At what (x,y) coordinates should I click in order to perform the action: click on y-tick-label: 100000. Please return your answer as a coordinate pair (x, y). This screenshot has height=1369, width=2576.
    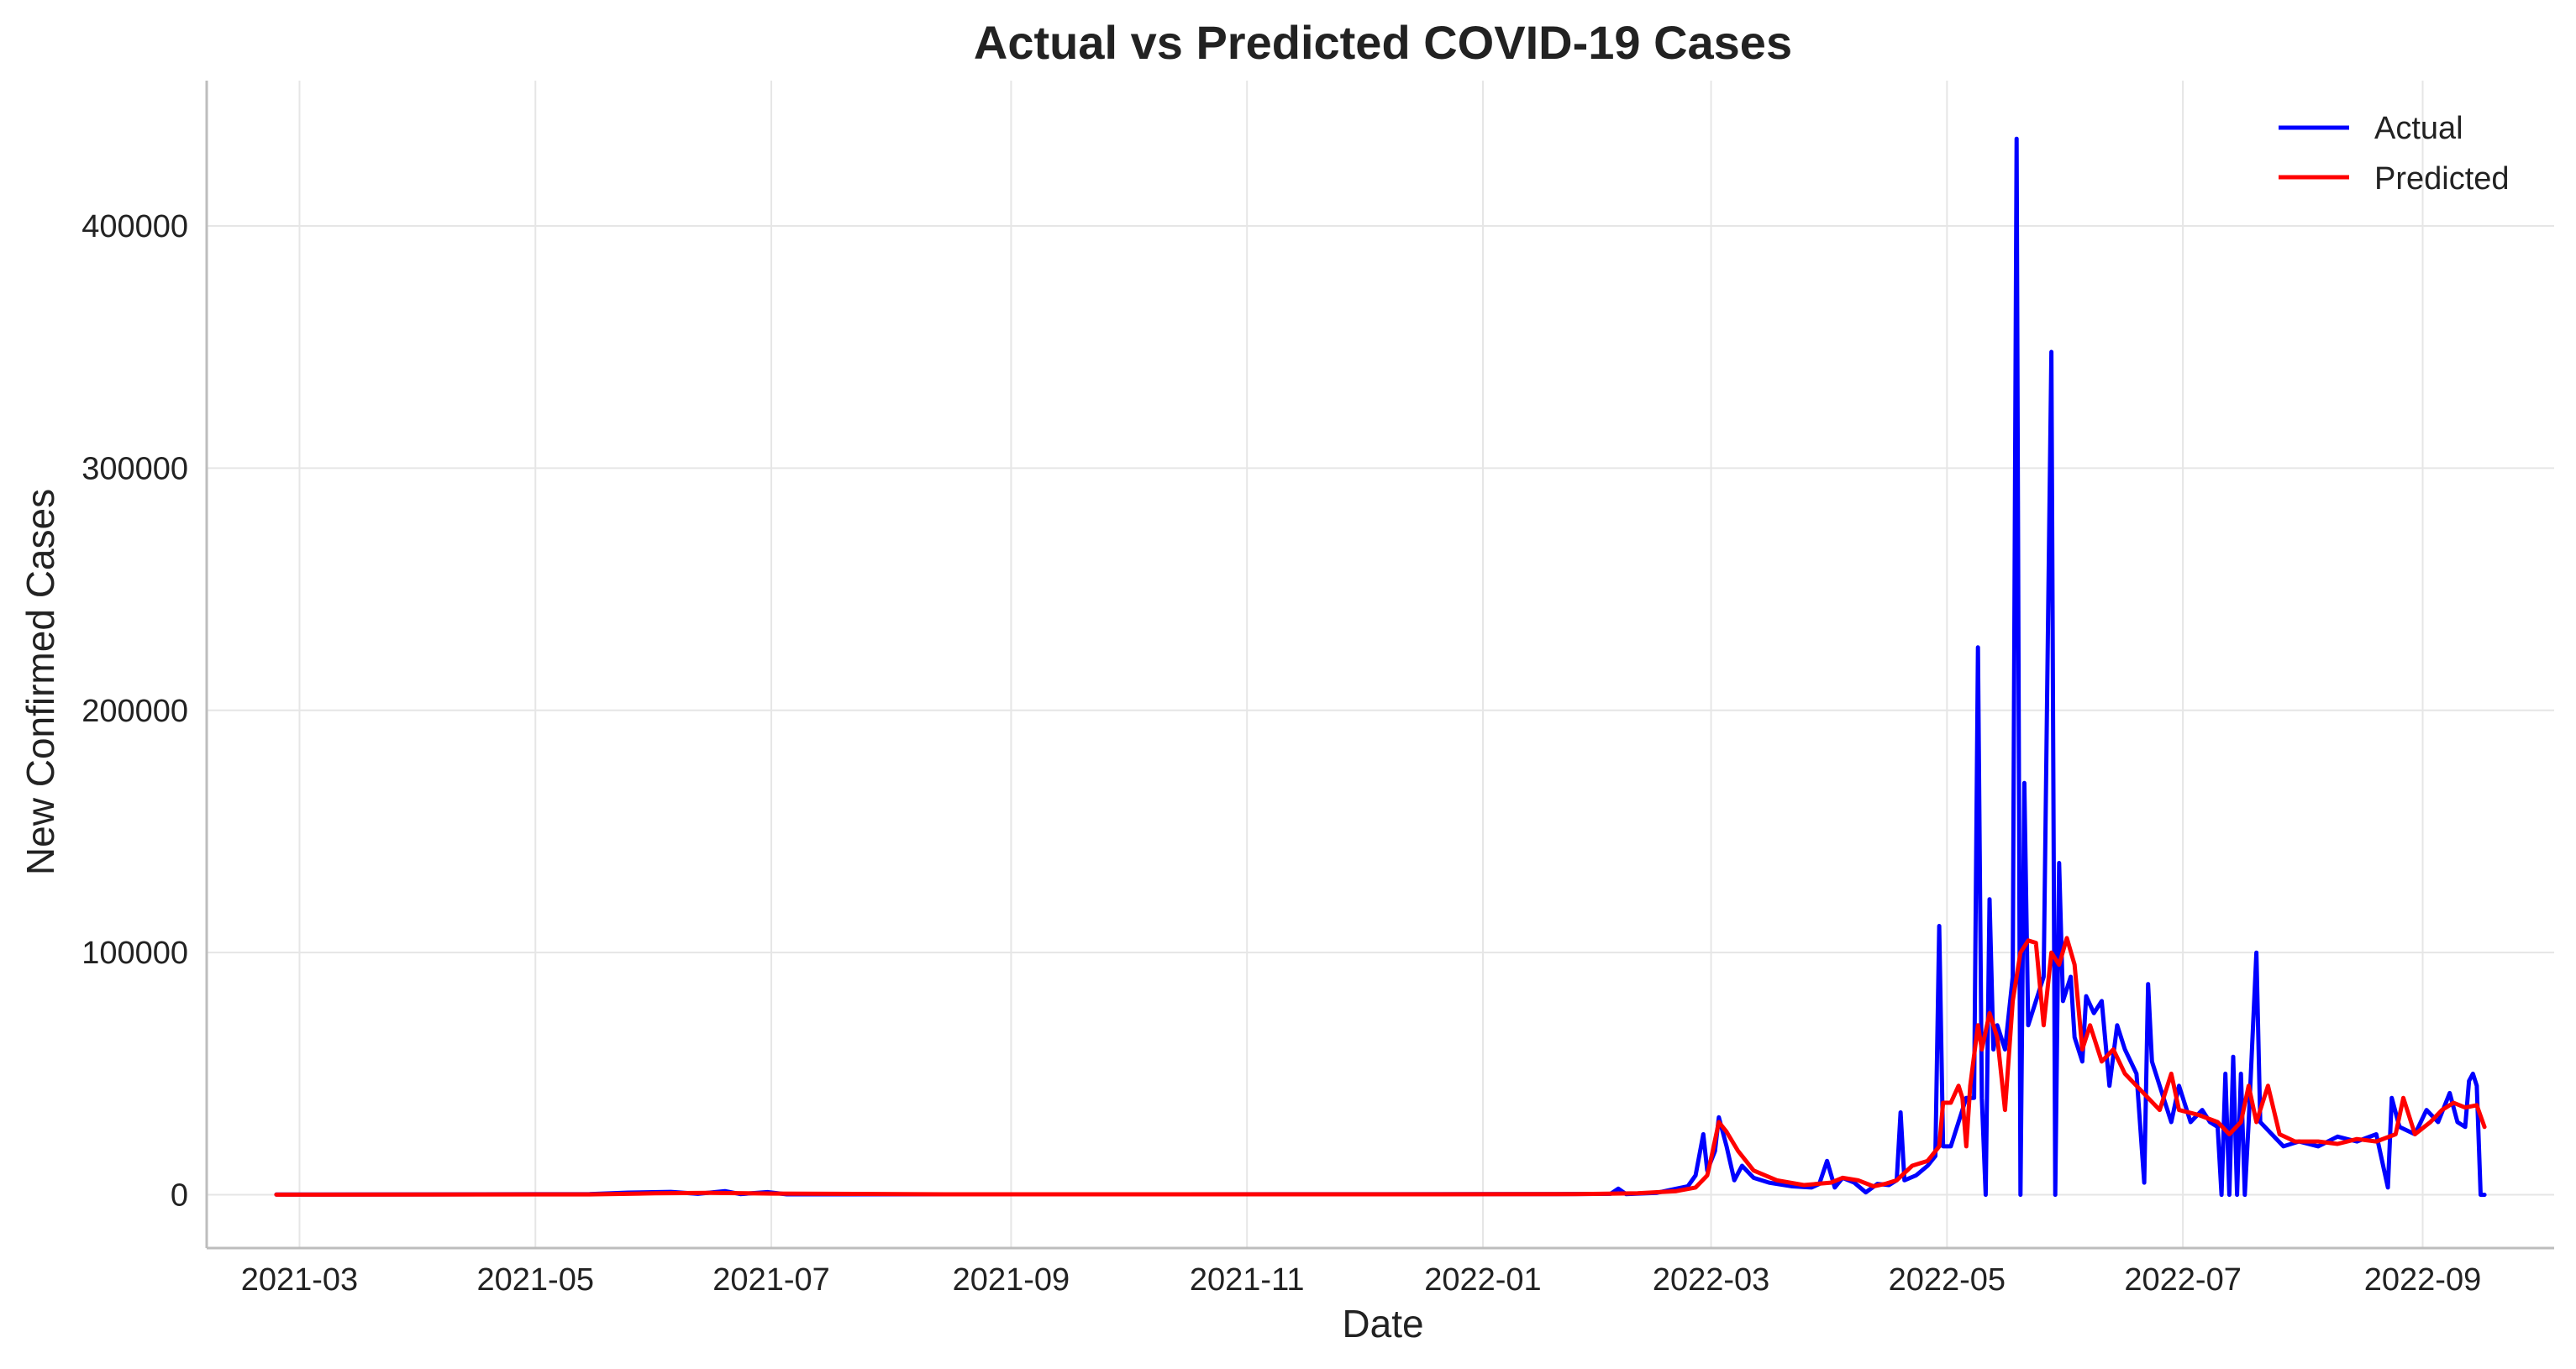
    Looking at the image, I should click on (134, 954).